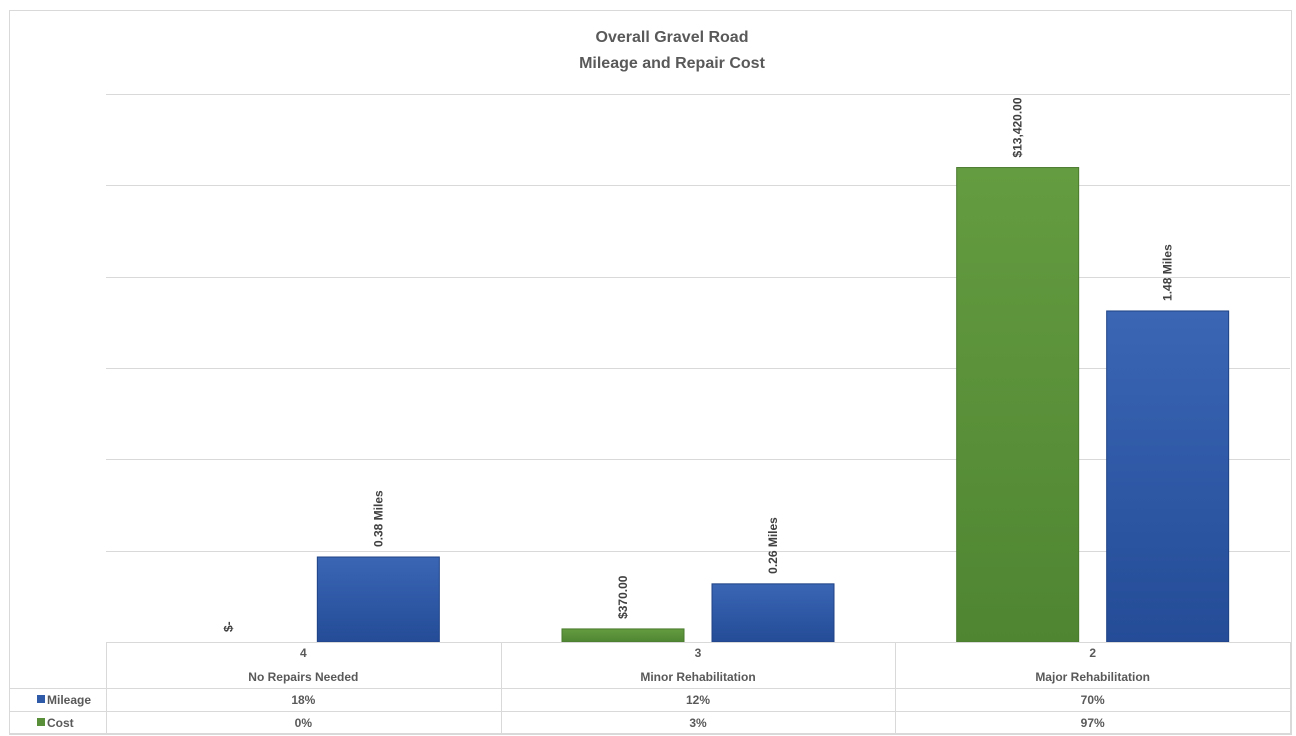 The image size is (1296, 736). What do you see at coordinates (41, 699) in the screenshot?
I see `legend-key-mileage` at bounding box center [41, 699].